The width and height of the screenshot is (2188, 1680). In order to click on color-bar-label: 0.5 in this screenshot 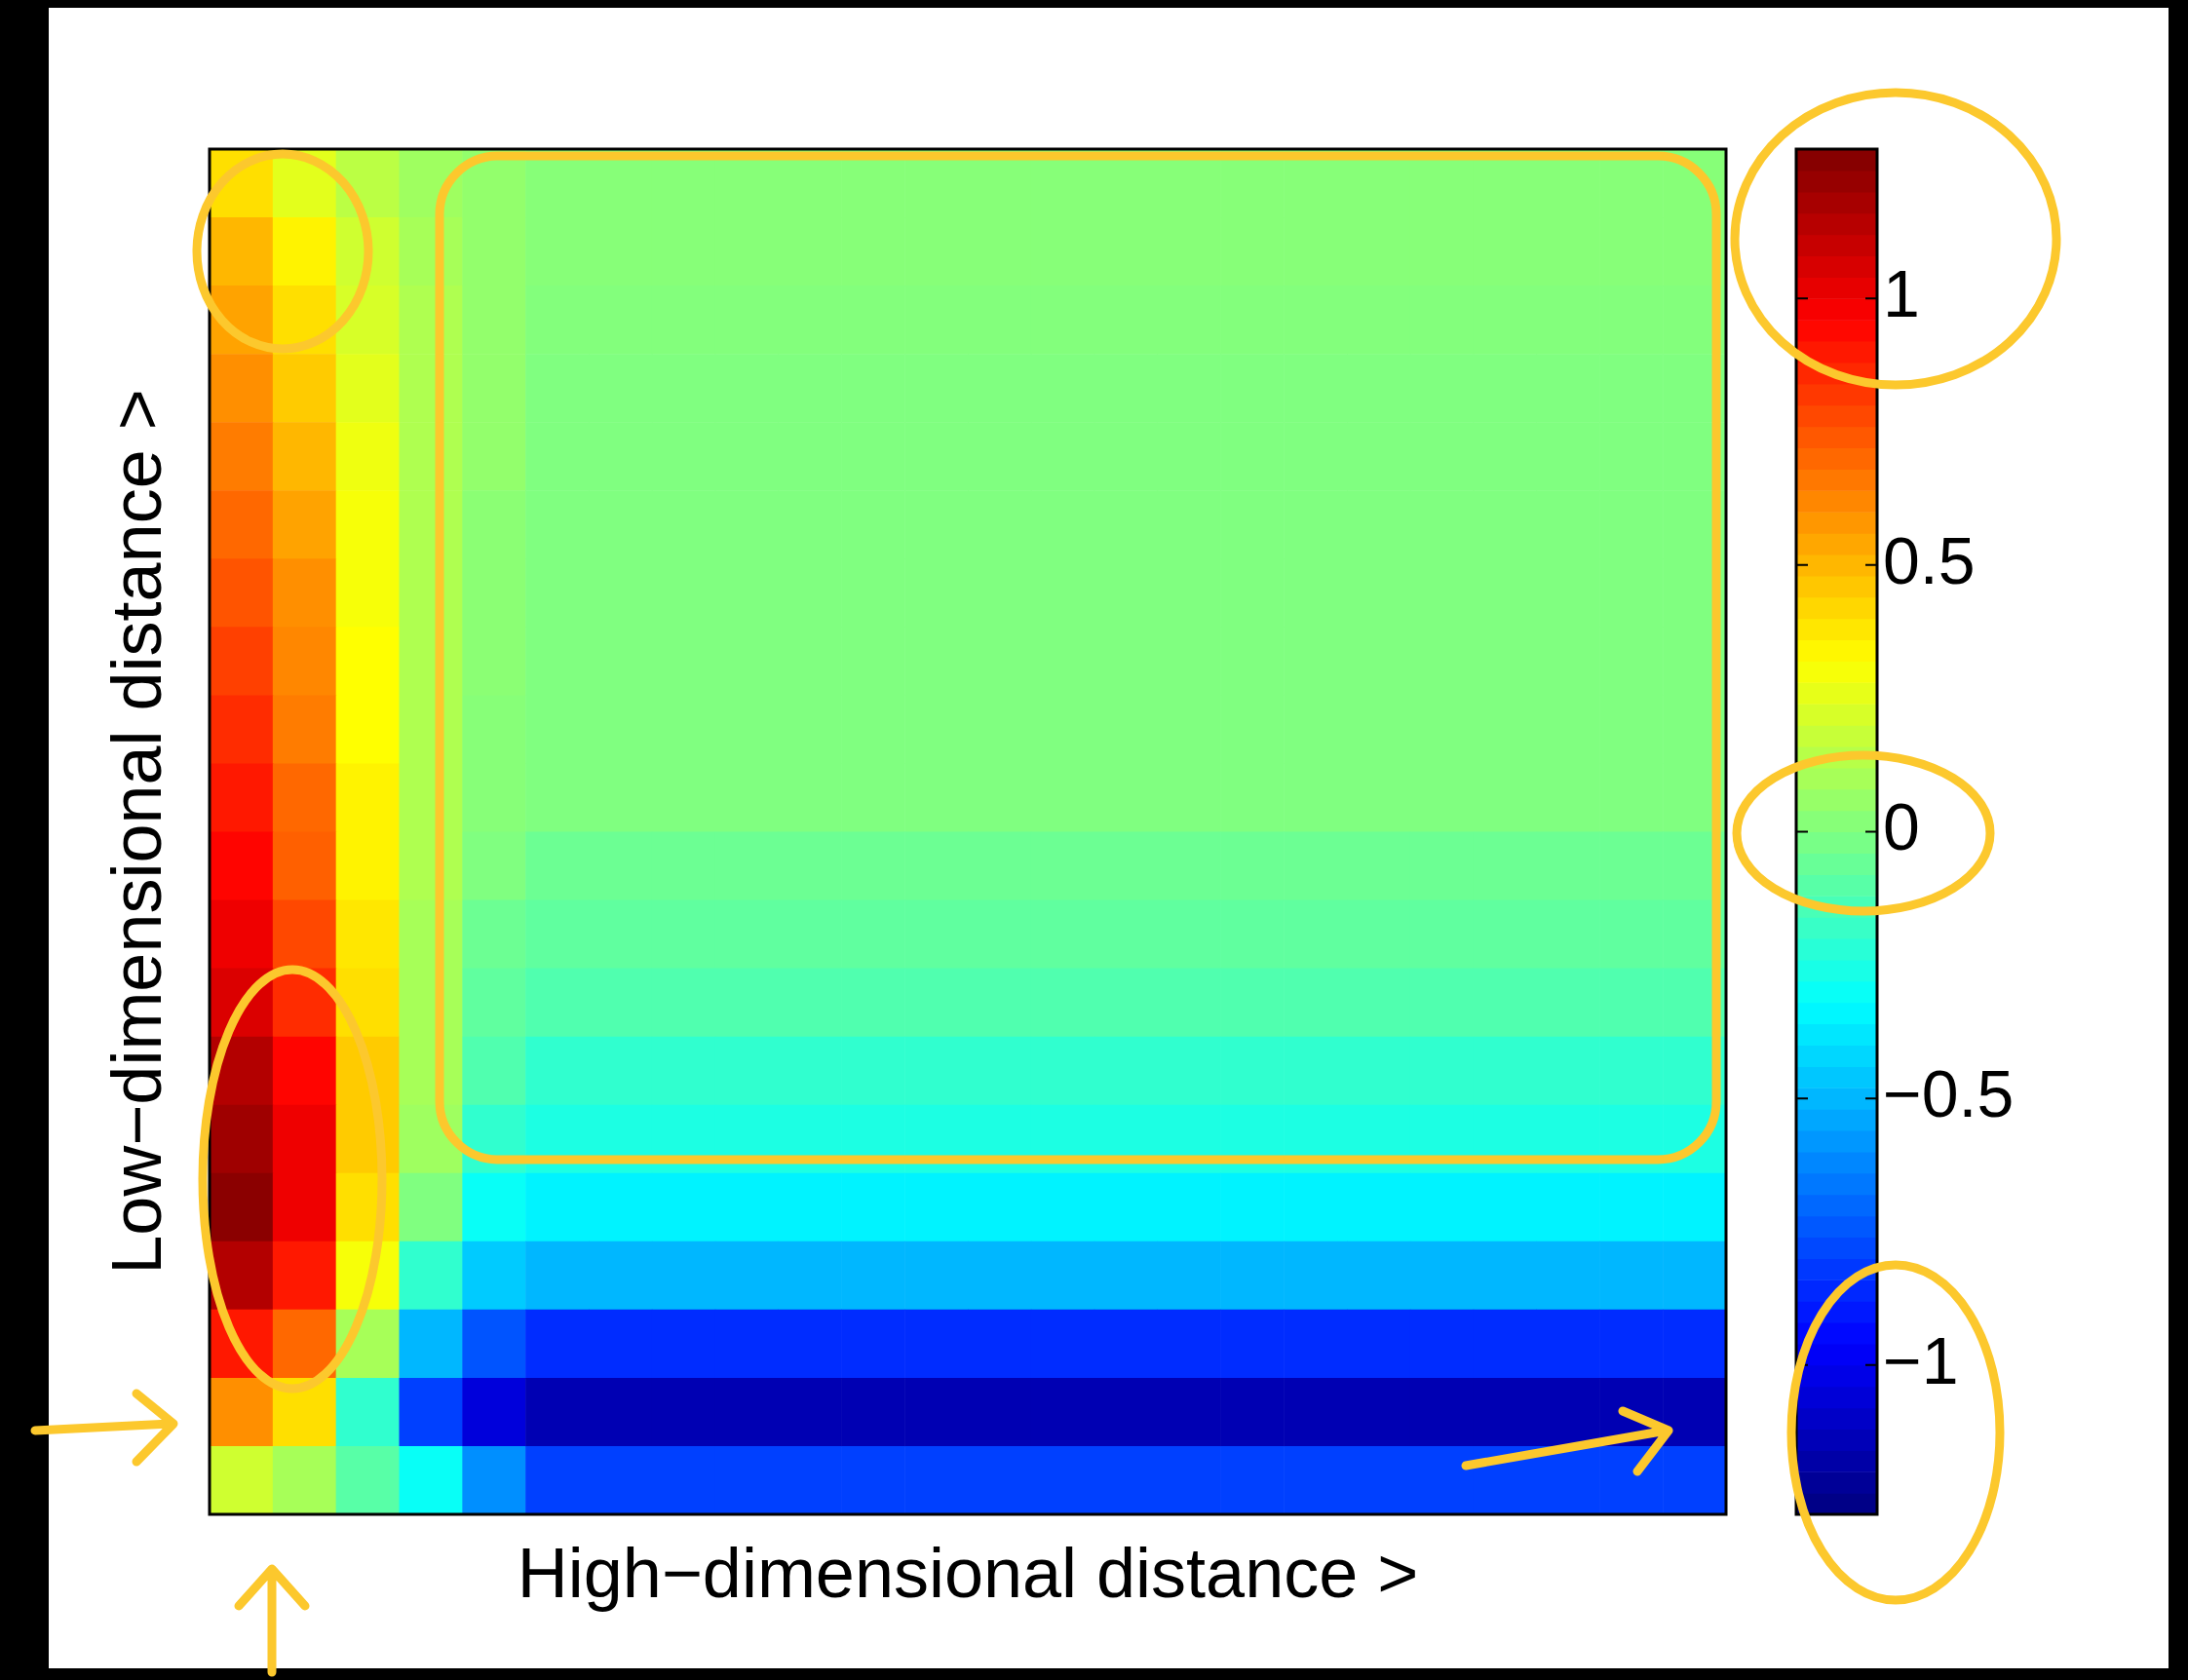, I will do `click(1929, 559)`.